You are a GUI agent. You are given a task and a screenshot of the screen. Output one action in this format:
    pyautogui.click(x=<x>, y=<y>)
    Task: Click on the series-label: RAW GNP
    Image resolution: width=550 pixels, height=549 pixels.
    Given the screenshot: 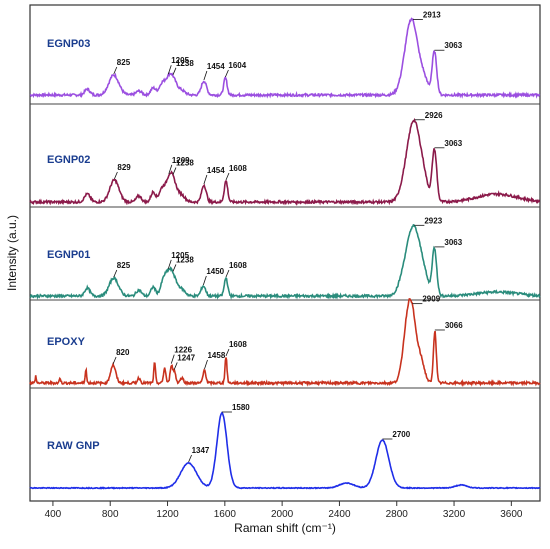 What is the action you would take?
    pyautogui.click(x=73, y=446)
    